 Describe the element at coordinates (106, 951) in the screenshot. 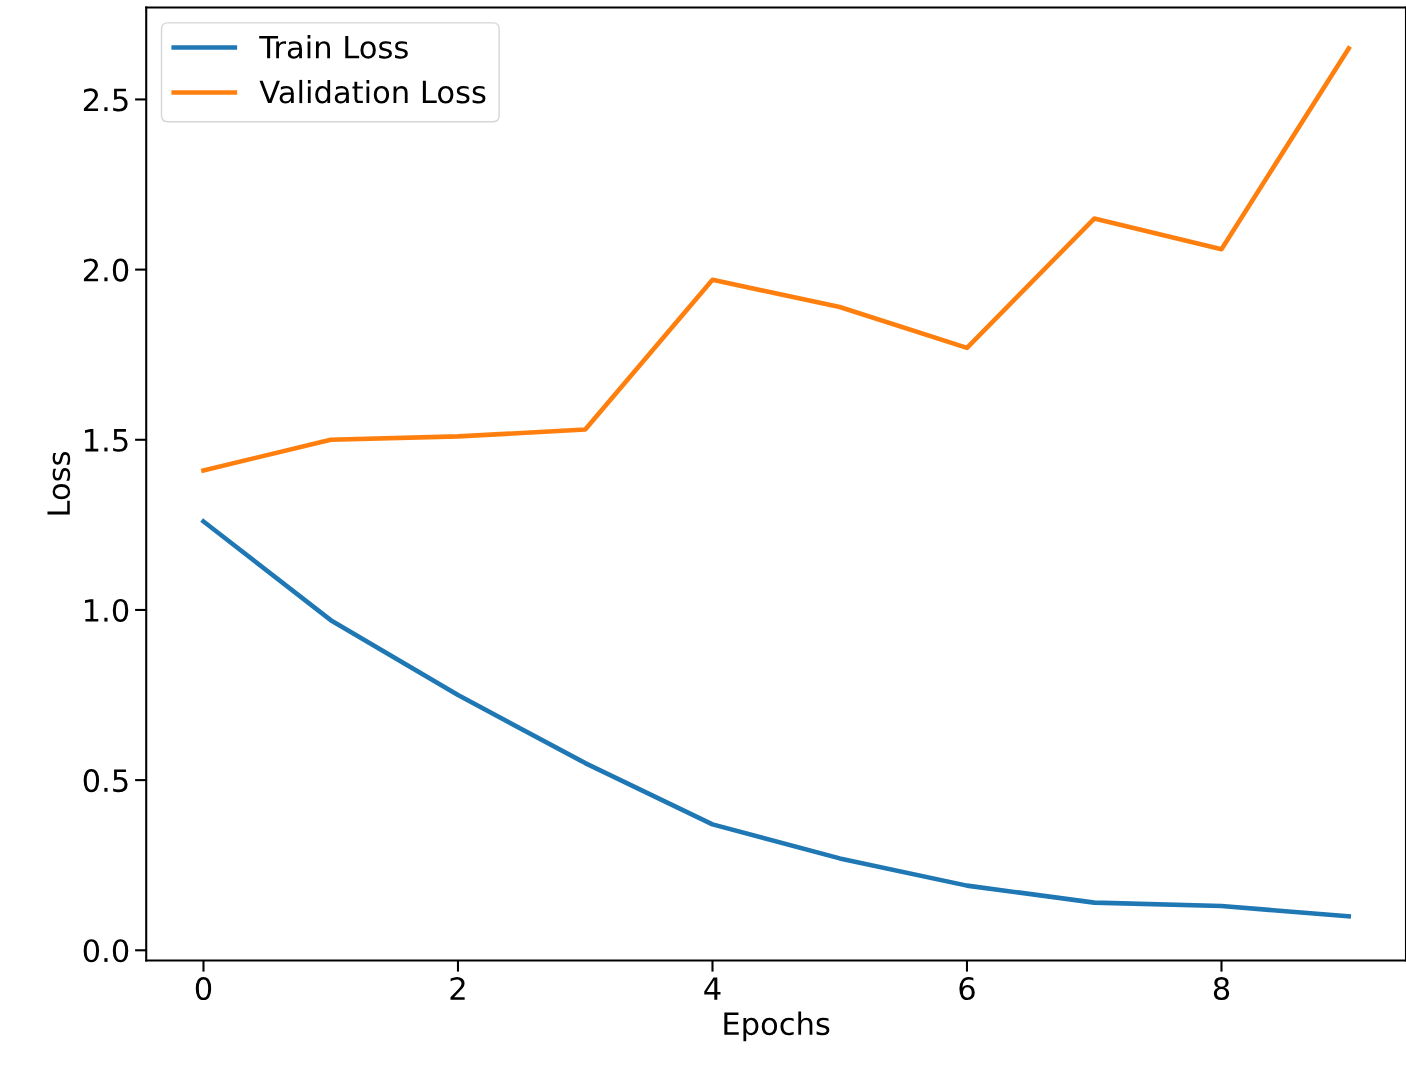

I see `y-tick-label: 0.0` at that location.